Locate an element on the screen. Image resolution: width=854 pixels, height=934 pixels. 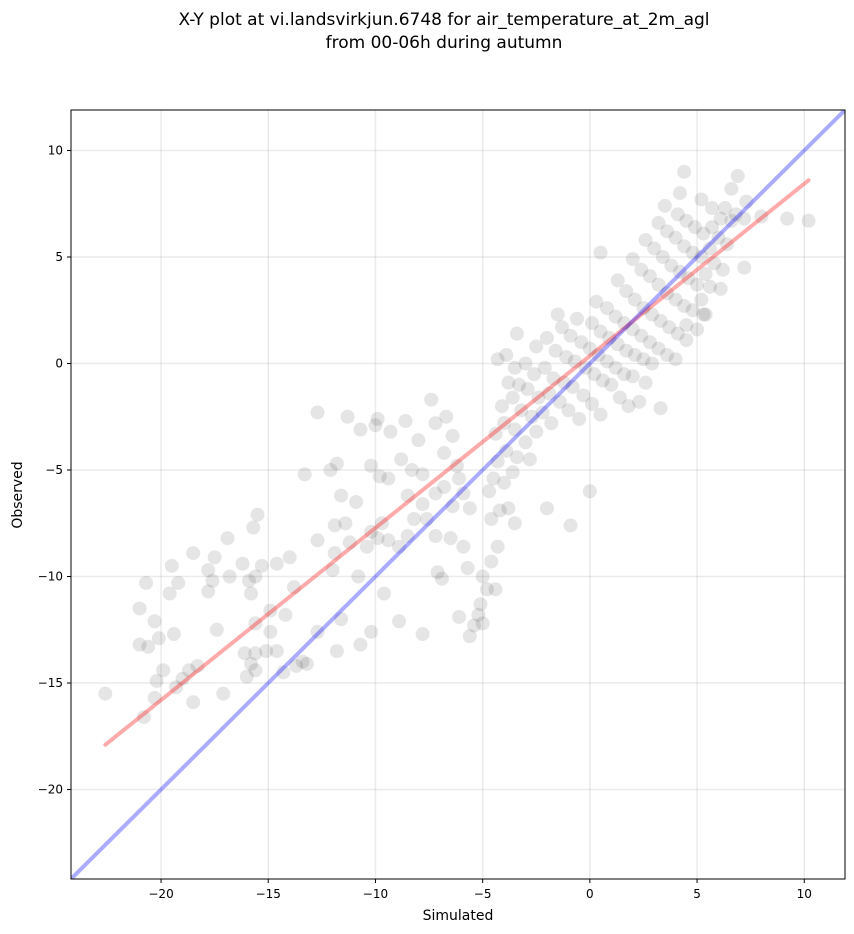
y-tick-label: −15 is located at coordinates (50, 683).